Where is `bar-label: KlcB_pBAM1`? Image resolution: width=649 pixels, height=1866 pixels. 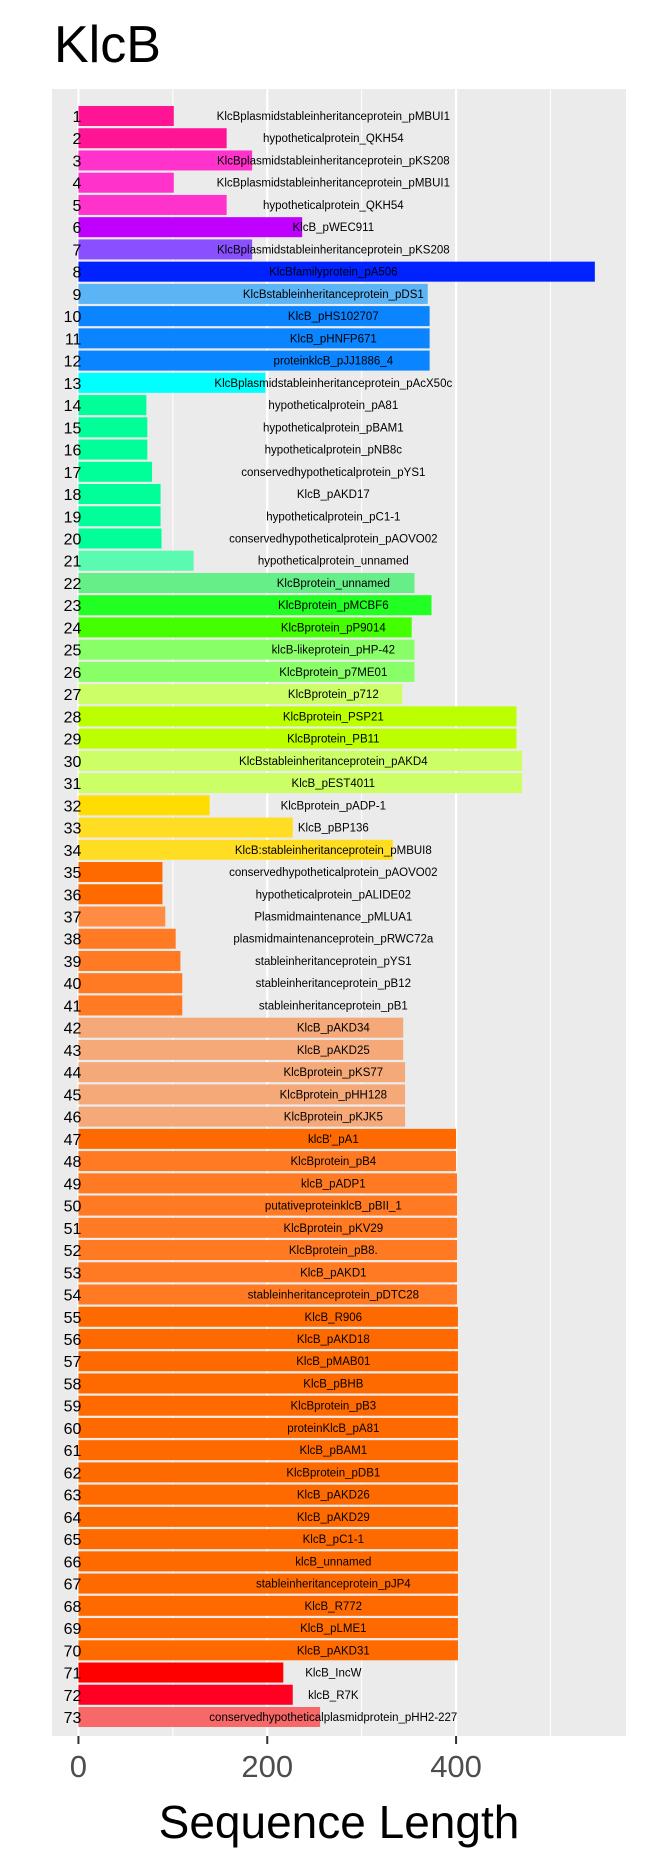 bar-label: KlcB_pBAM1 is located at coordinates (333, 1451).